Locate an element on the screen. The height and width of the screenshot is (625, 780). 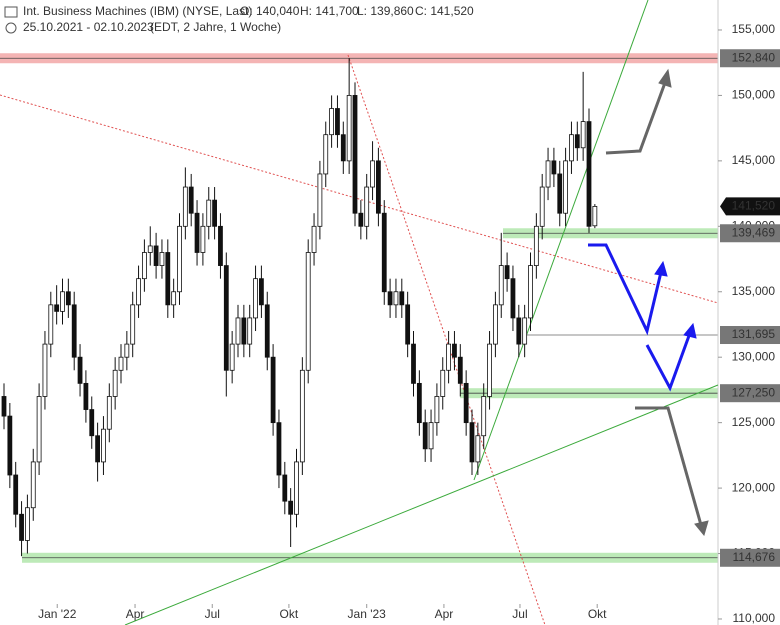
x-tick-label: Jan '23 is located at coordinates (367, 614).